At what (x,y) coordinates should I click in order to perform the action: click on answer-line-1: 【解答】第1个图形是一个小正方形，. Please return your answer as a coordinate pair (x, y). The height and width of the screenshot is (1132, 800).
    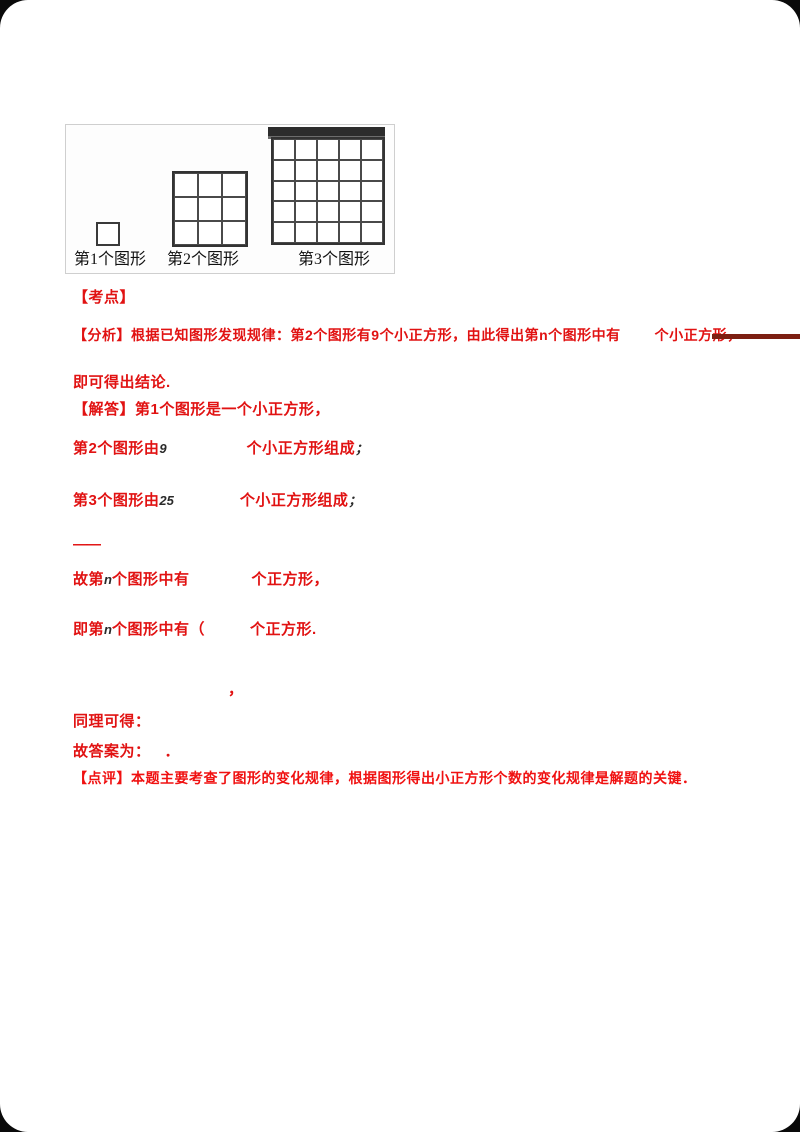
    Looking at the image, I should click on (201, 409).